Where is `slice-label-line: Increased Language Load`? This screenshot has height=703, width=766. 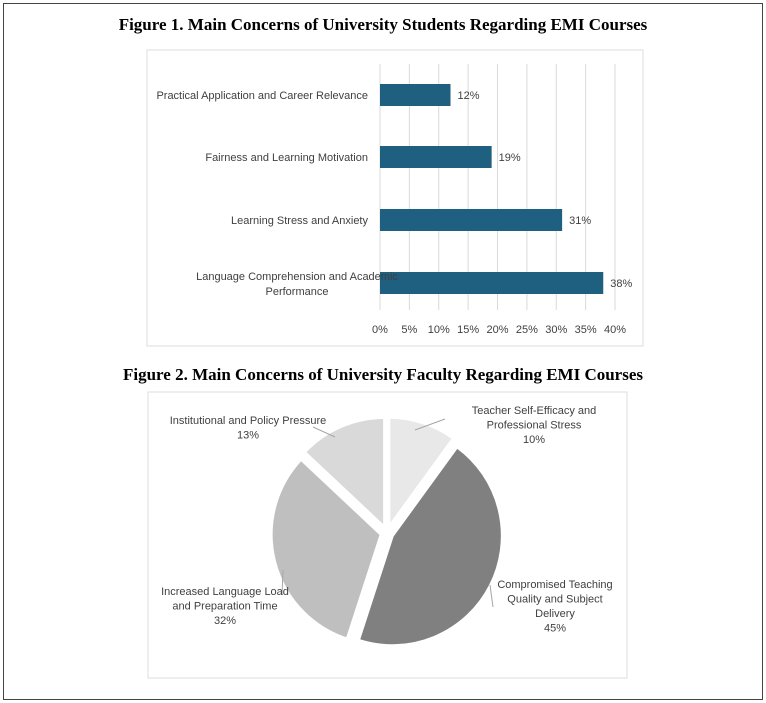
slice-label-line: Increased Language Load is located at coordinates (225, 592).